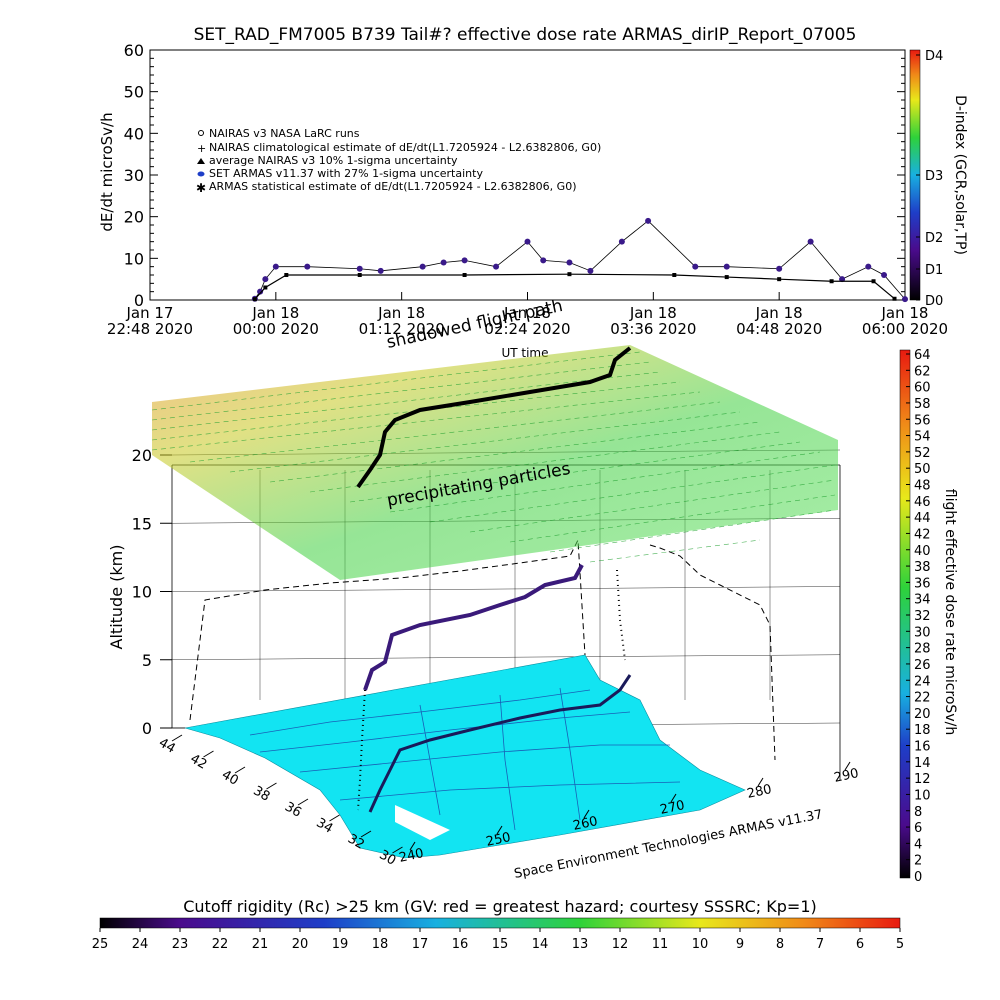 This screenshot has width=1000, height=1000. I want to click on top-y-axis-label: dE/dt microSv/h, so click(107, 171).